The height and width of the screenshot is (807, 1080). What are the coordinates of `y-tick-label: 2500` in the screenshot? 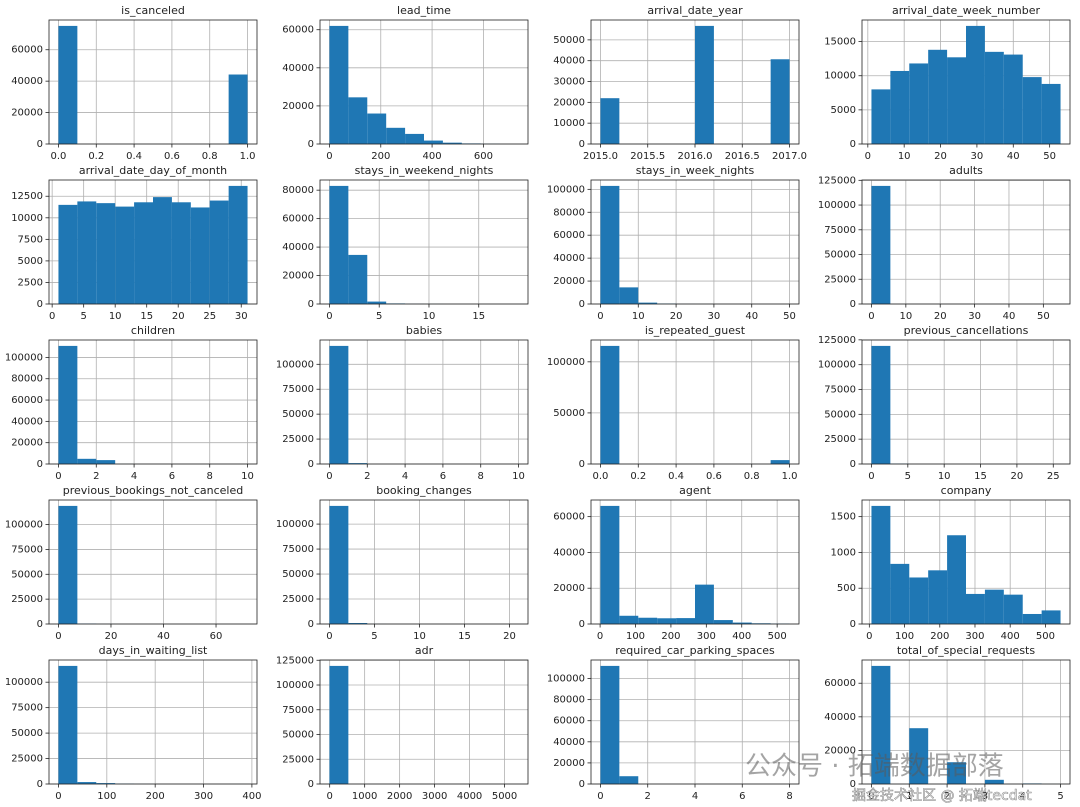 It's located at (30, 282).